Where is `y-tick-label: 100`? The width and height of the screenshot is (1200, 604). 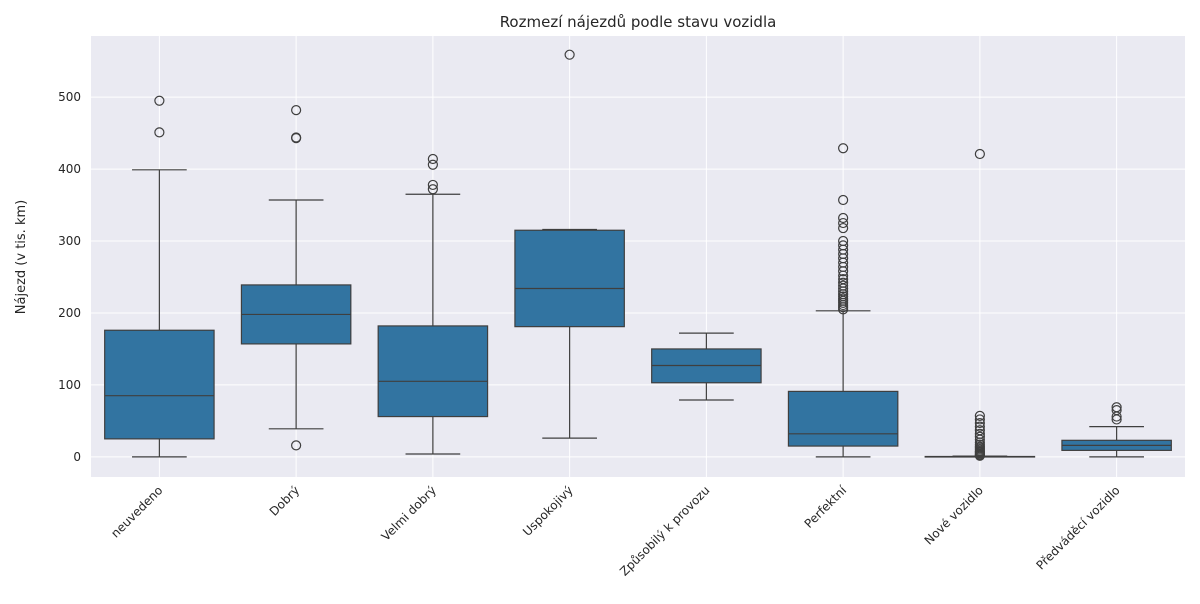 y-tick-label: 100 is located at coordinates (69, 385).